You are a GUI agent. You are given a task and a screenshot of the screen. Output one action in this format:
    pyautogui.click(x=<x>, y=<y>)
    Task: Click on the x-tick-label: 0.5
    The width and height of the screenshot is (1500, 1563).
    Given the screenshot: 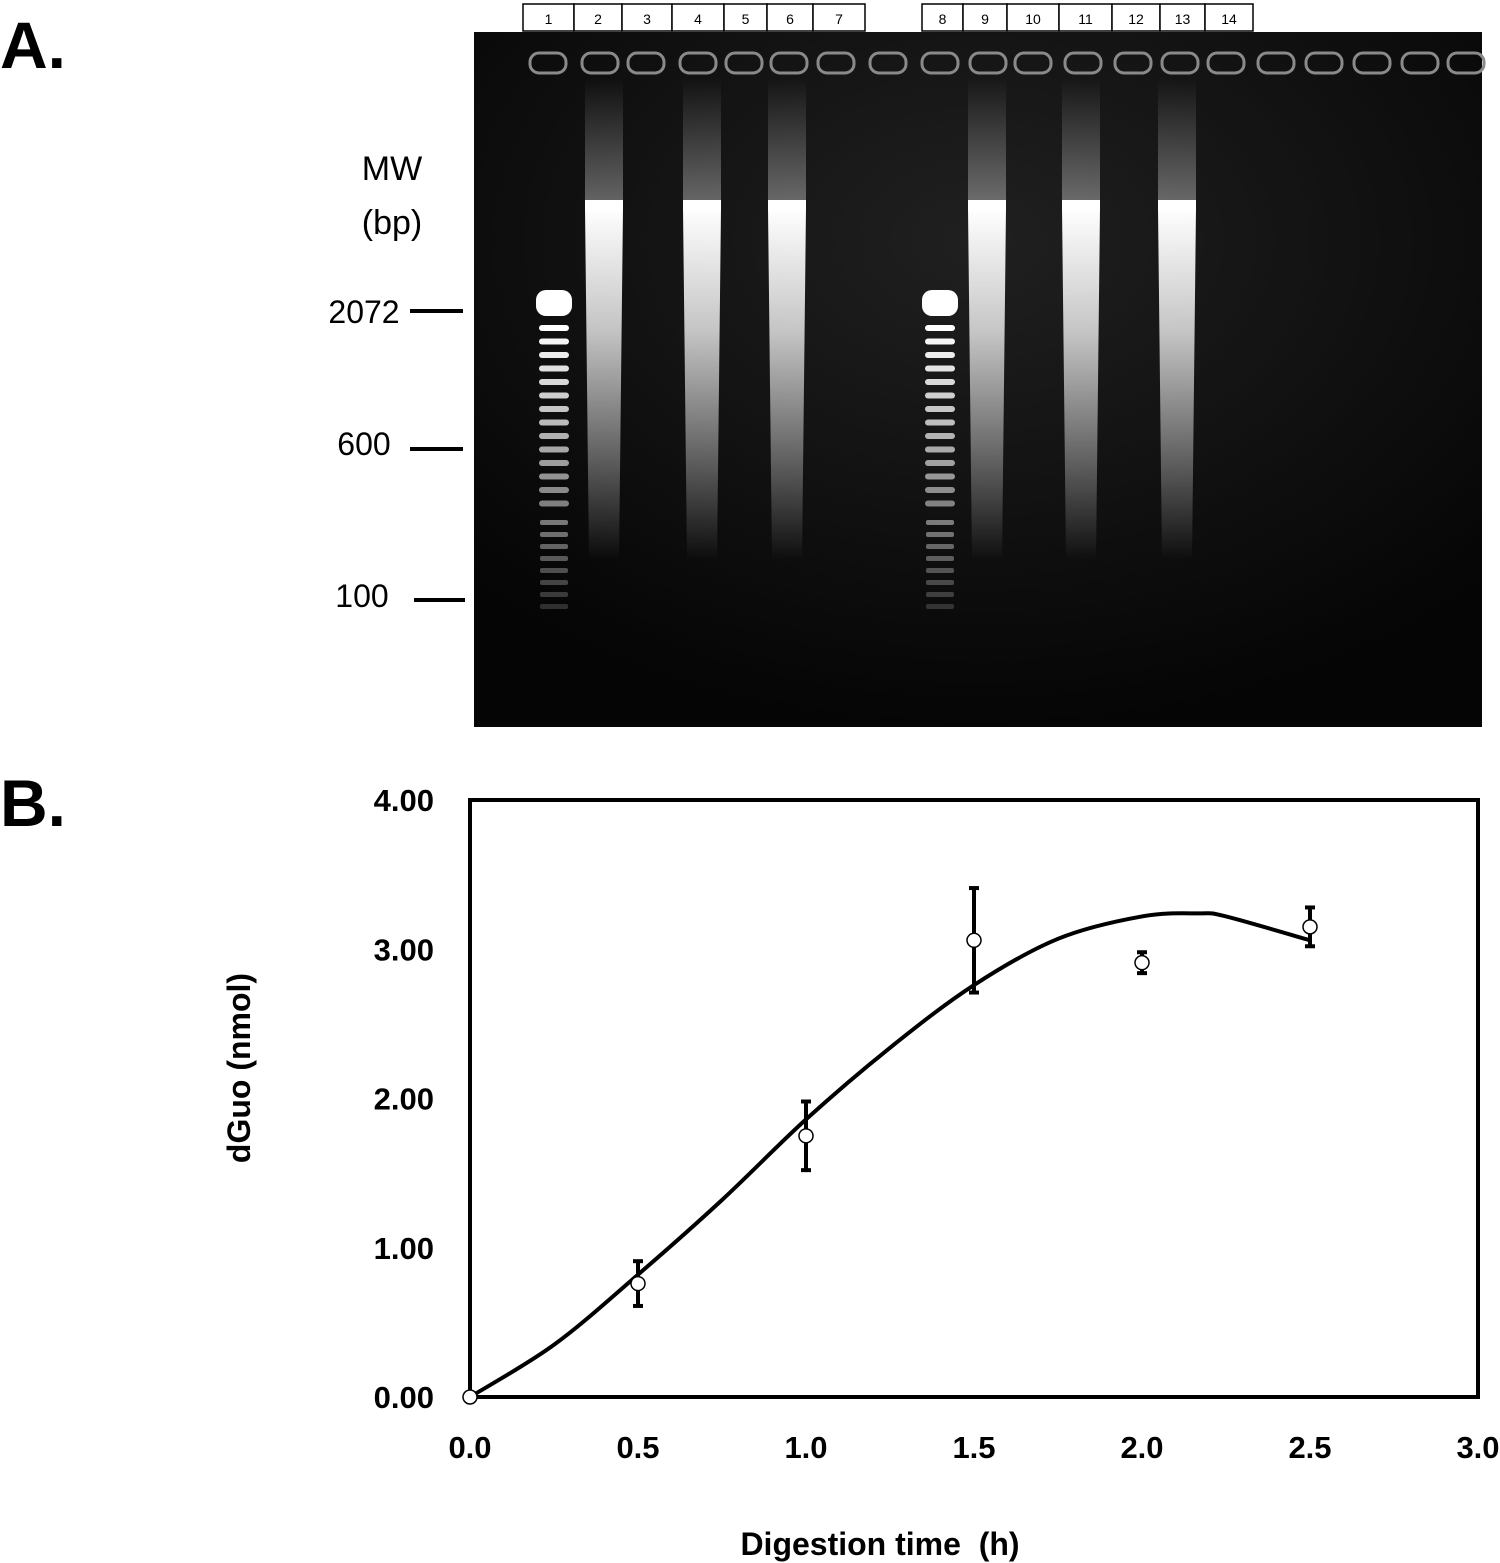 What is the action you would take?
    pyautogui.click(x=637, y=1447)
    